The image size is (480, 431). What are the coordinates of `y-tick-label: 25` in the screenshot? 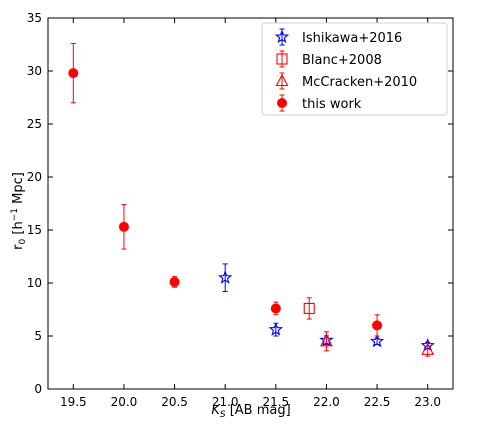 It's located at (34, 124).